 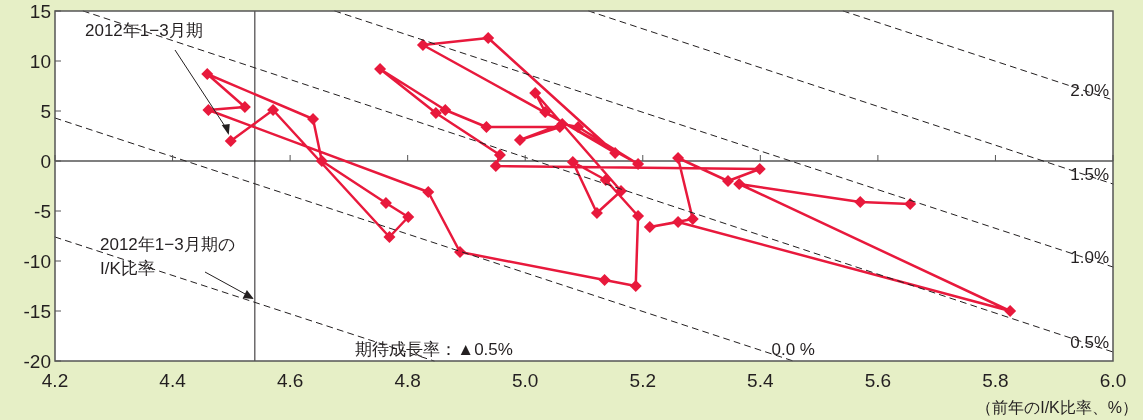 What do you see at coordinates (45, 161) in the screenshot?
I see `y-tick-label: 0` at bounding box center [45, 161].